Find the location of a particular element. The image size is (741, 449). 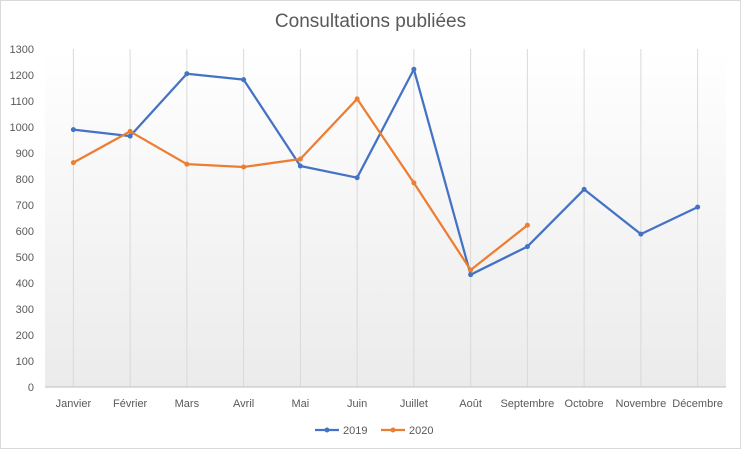

x-tick-label: Février is located at coordinates (130, 404).